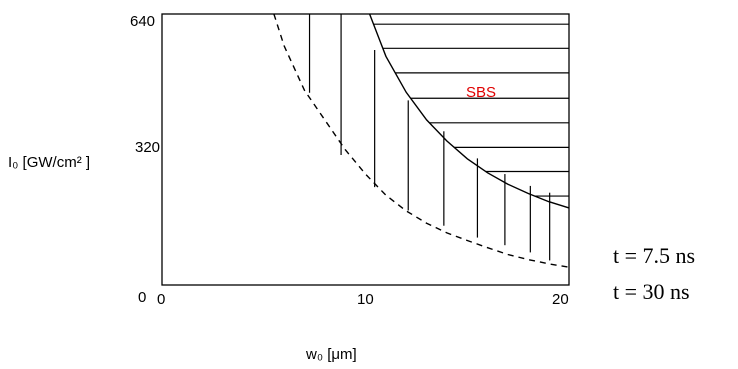 The width and height of the screenshot is (738, 369). I want to click on x-tick-label-20: 20, so click(560, 299).